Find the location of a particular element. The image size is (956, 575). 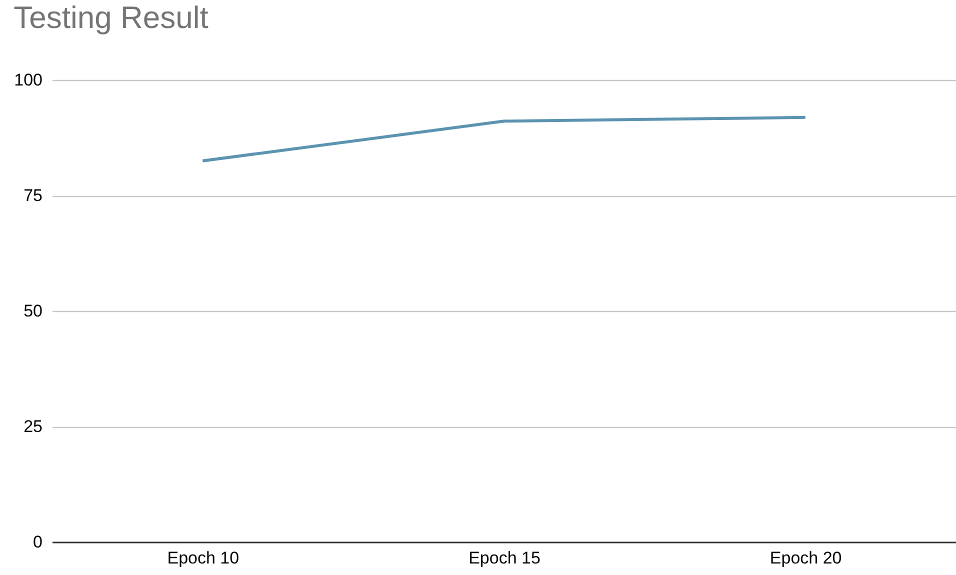

x-tick-label: Epoch 20 is located at coordinates (806, 558).